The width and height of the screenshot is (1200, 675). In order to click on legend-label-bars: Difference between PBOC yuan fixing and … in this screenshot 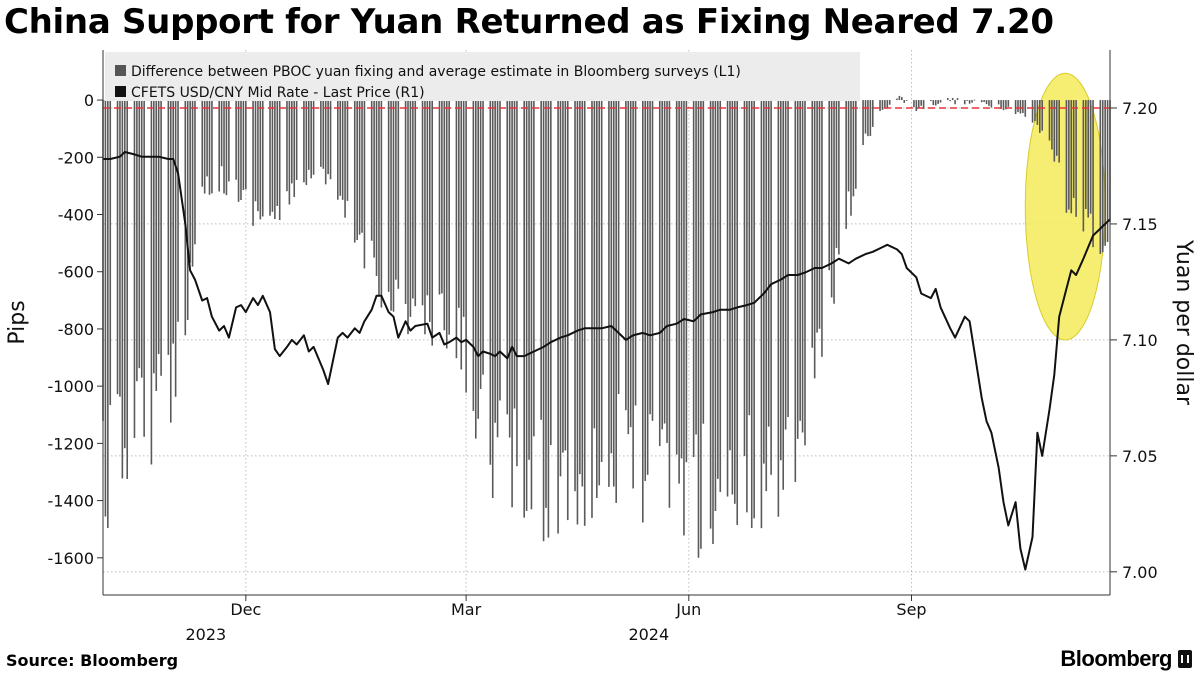, I will do `click(436, 72)`.